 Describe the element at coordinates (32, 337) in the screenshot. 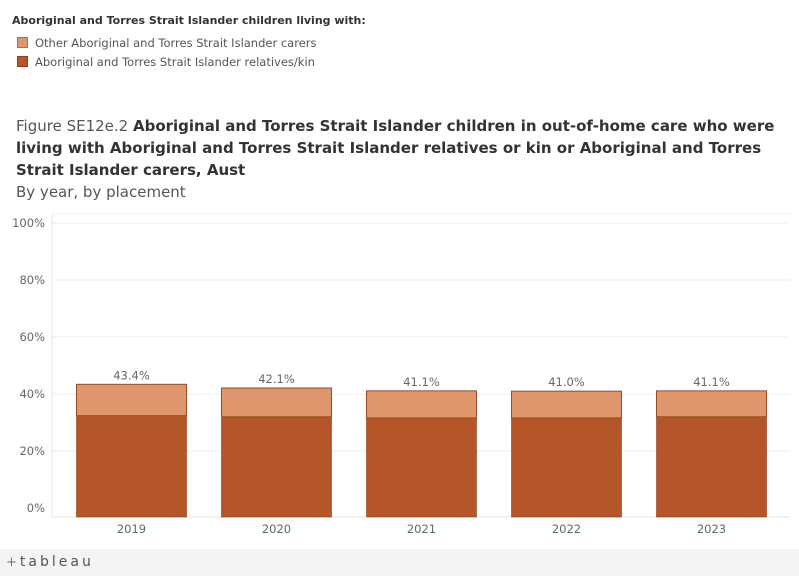

I see `y-tick-label: 60%` at that location.